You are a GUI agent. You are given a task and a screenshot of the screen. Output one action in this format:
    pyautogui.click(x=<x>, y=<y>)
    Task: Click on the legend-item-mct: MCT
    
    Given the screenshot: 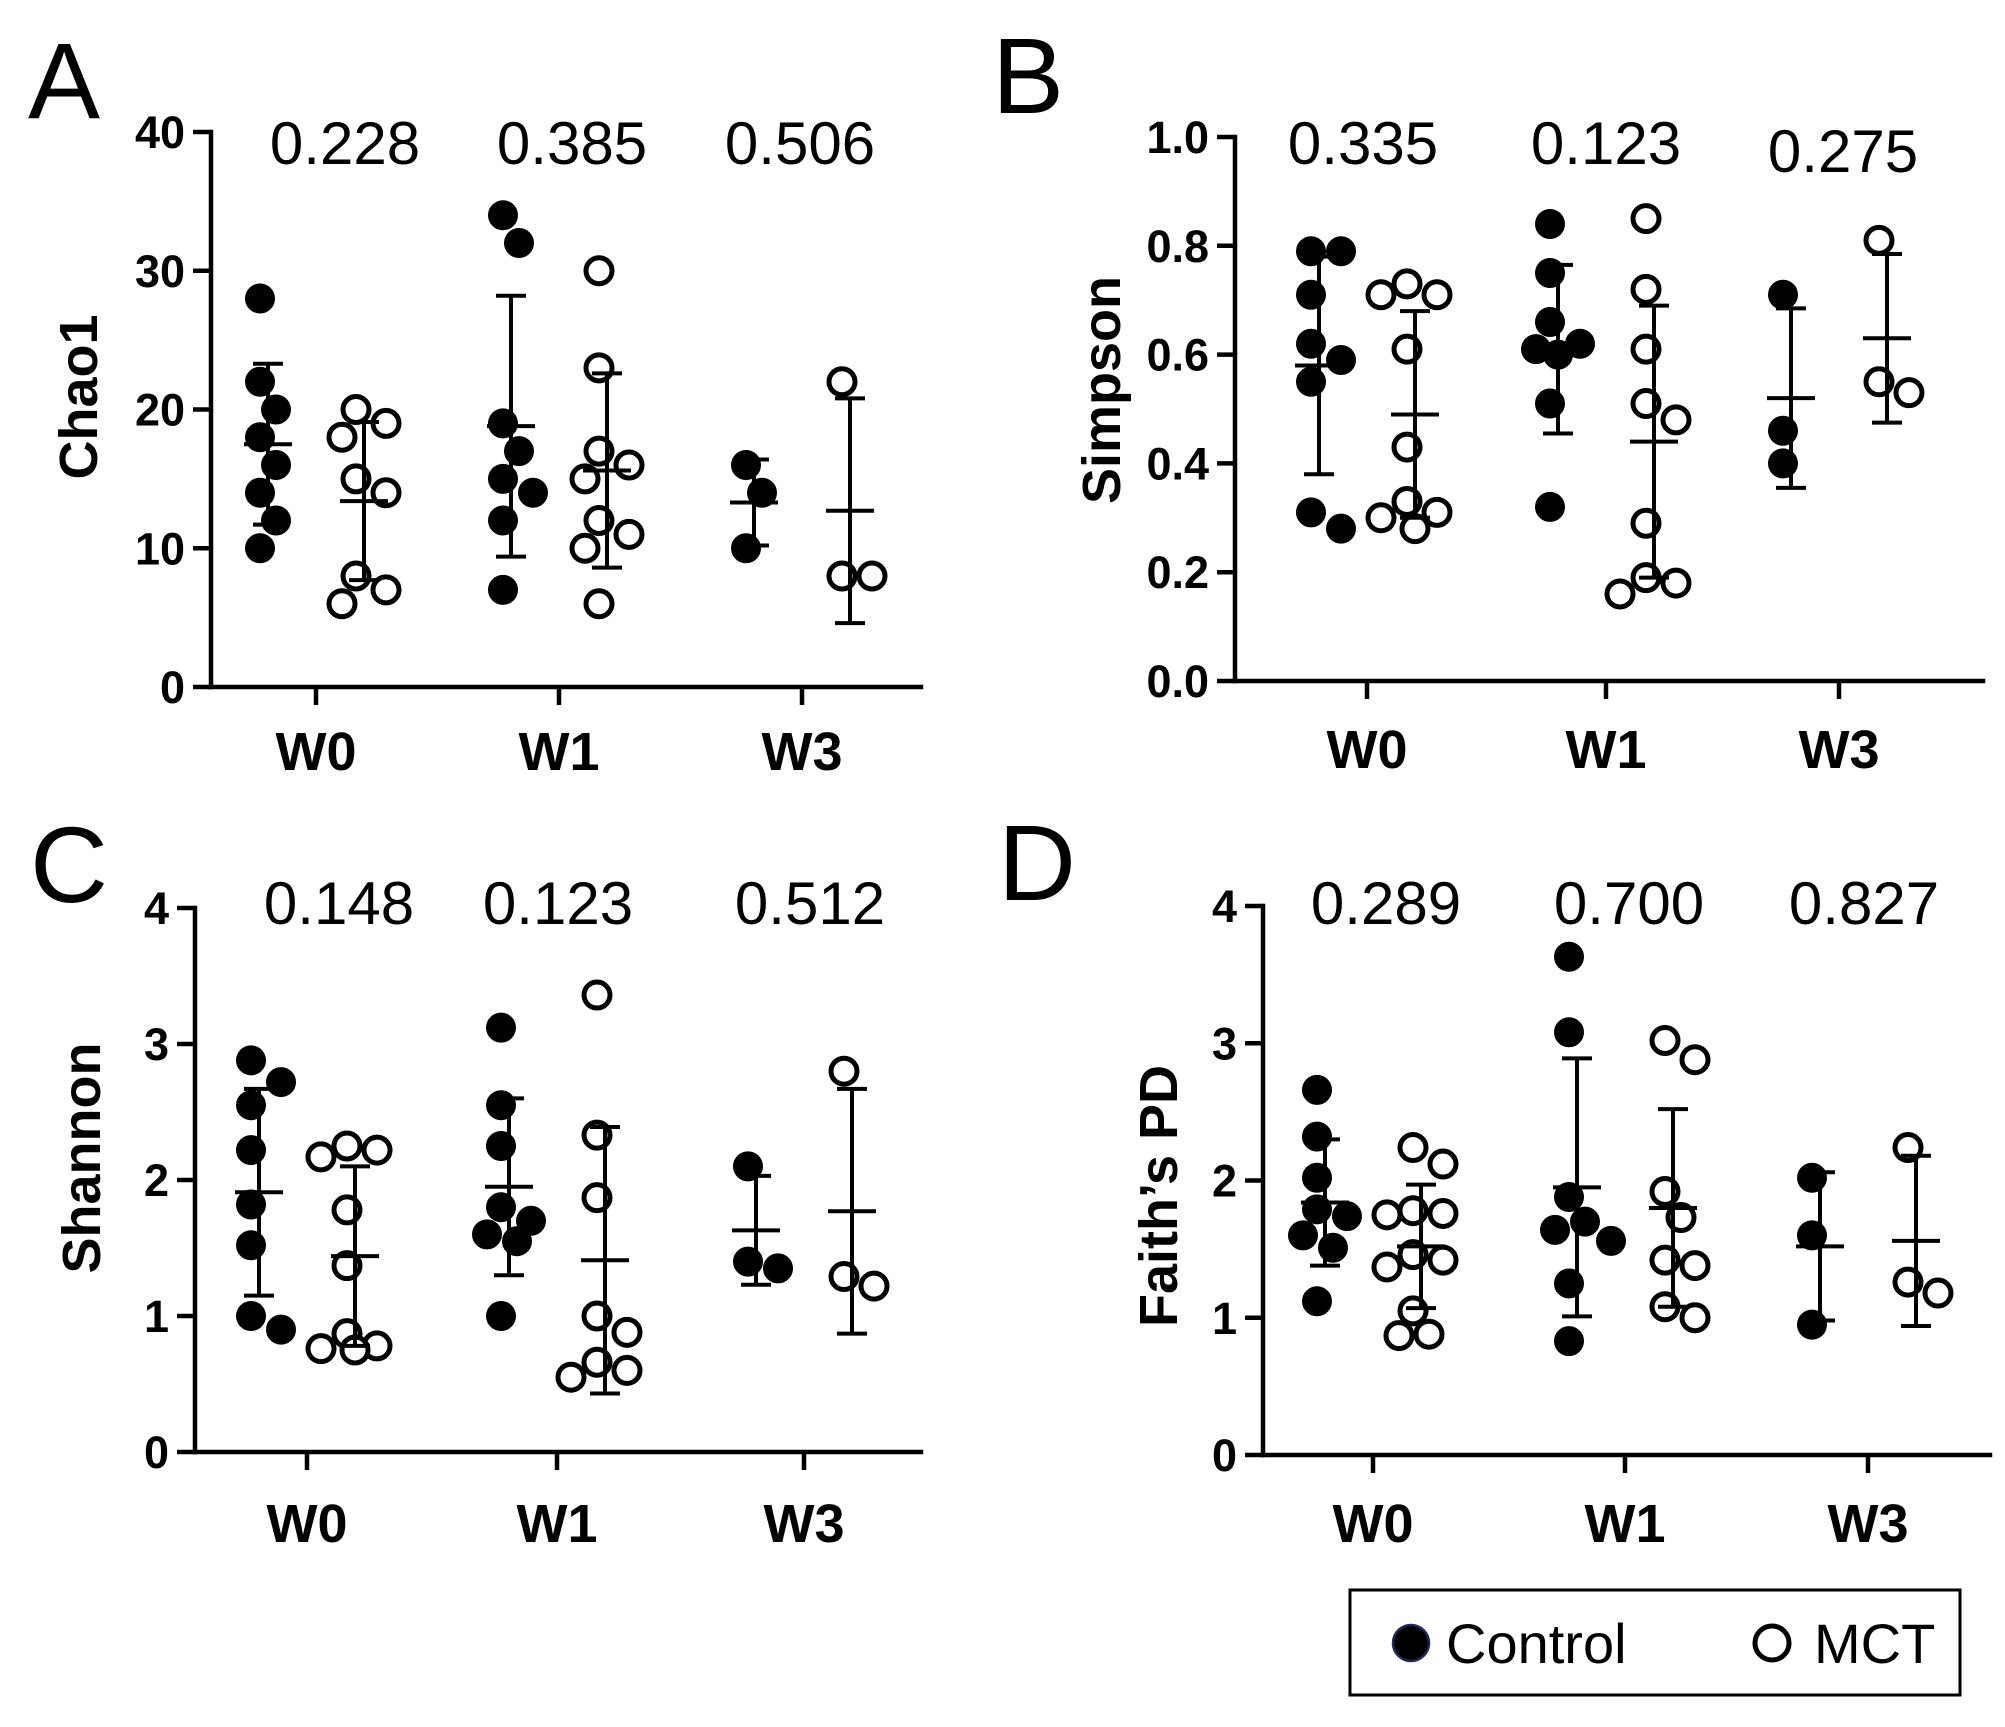 What is the action you would take?
    pyautogui.click(x=1843, y=1643)
    